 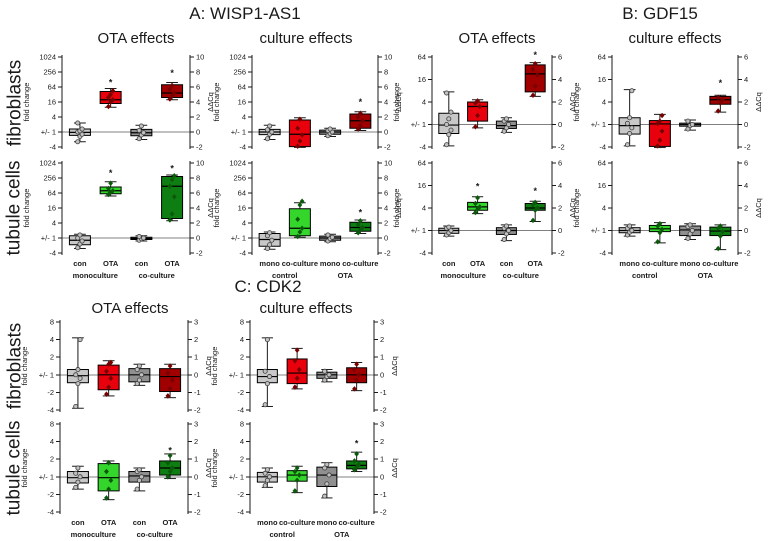 What do you see at coordinates (746, 163) in the screenshot?
I see `cq-tick-label: 6` at bounding box center [746, 163].